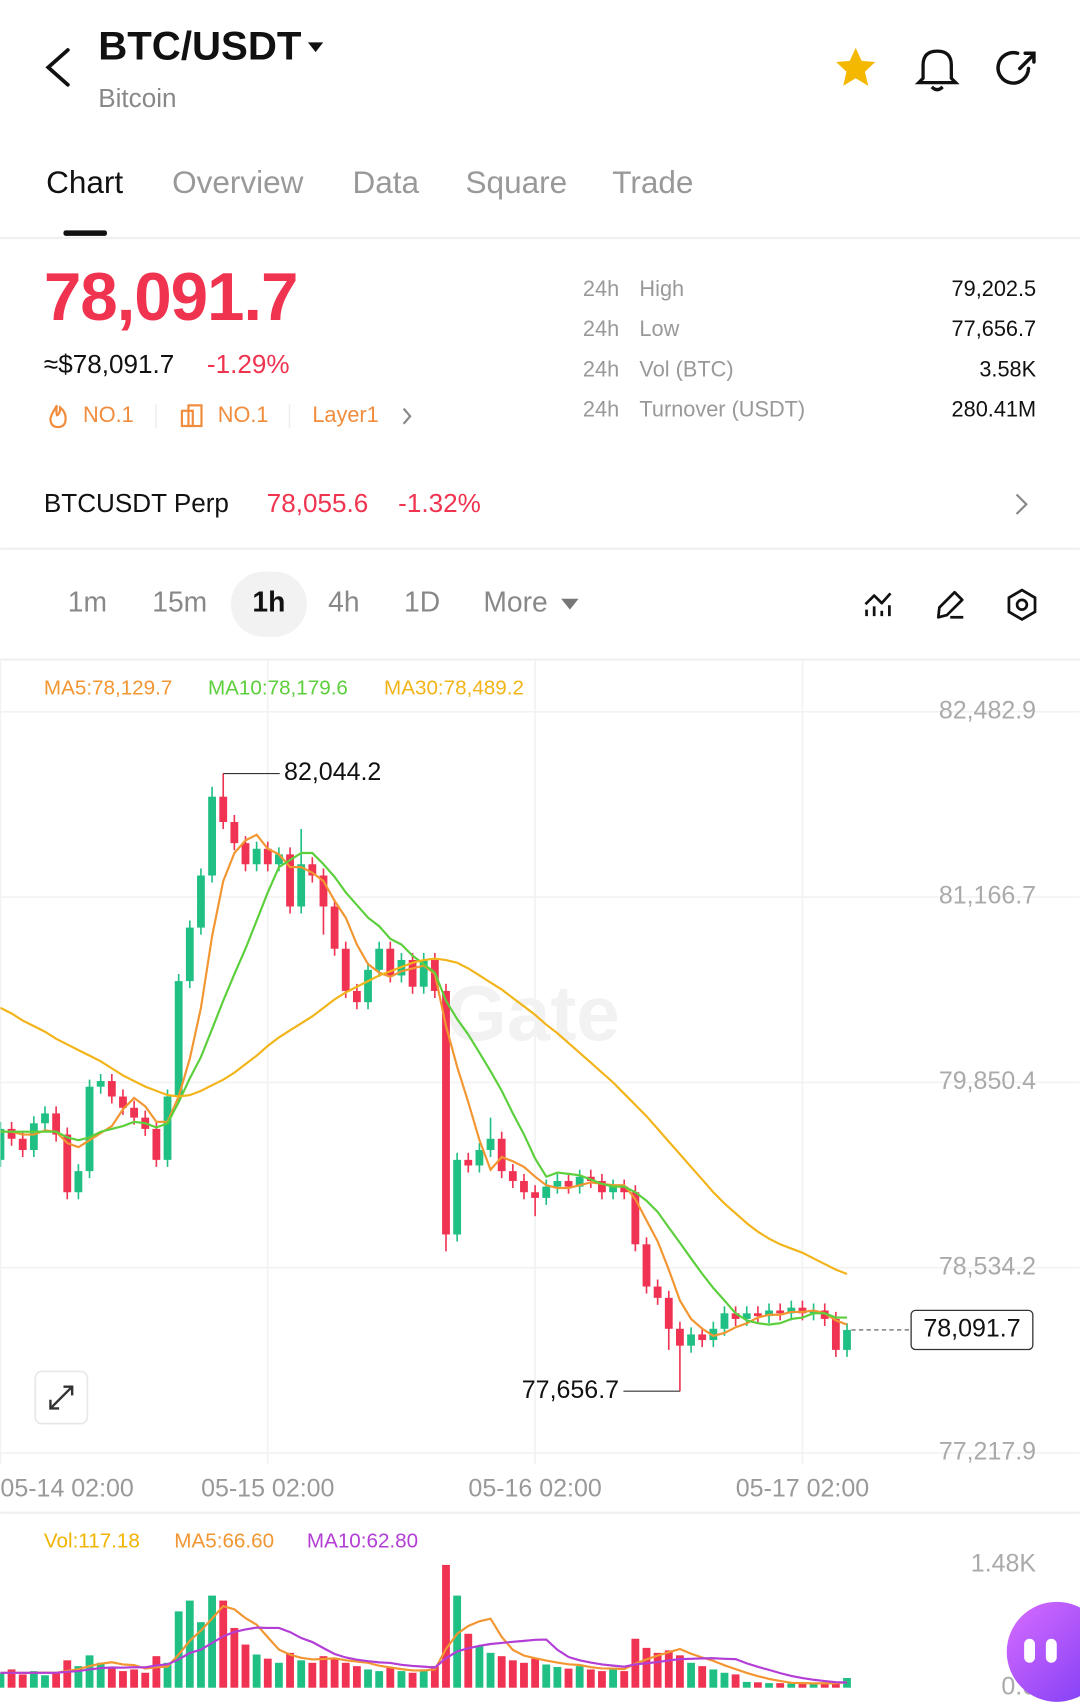 This screenshot has width=1080, height=1704. I want to click on settings-button, so click(1022, 605).